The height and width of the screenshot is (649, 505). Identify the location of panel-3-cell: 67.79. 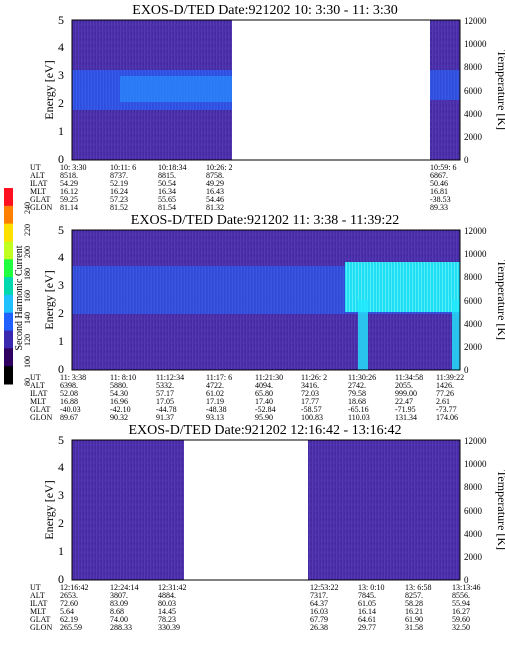
(319, 619).